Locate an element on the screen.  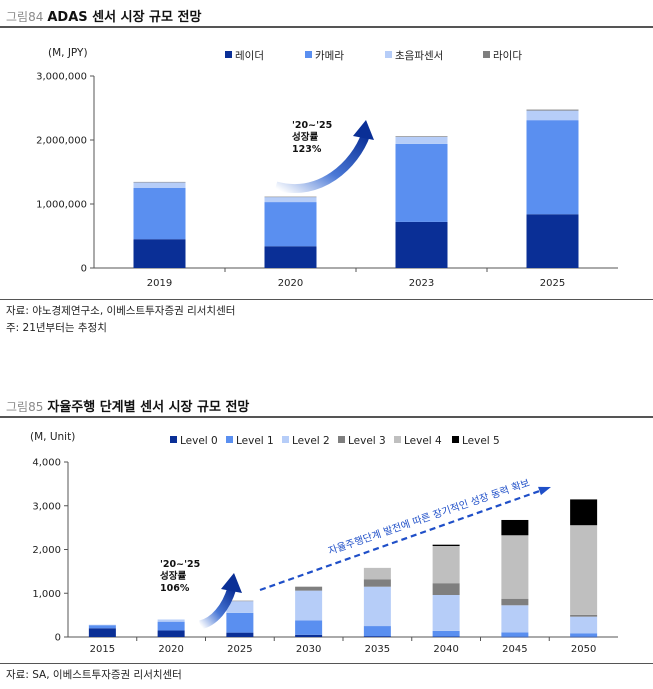
y-tick-label: 1,000 is located at coordinates (46, 594).